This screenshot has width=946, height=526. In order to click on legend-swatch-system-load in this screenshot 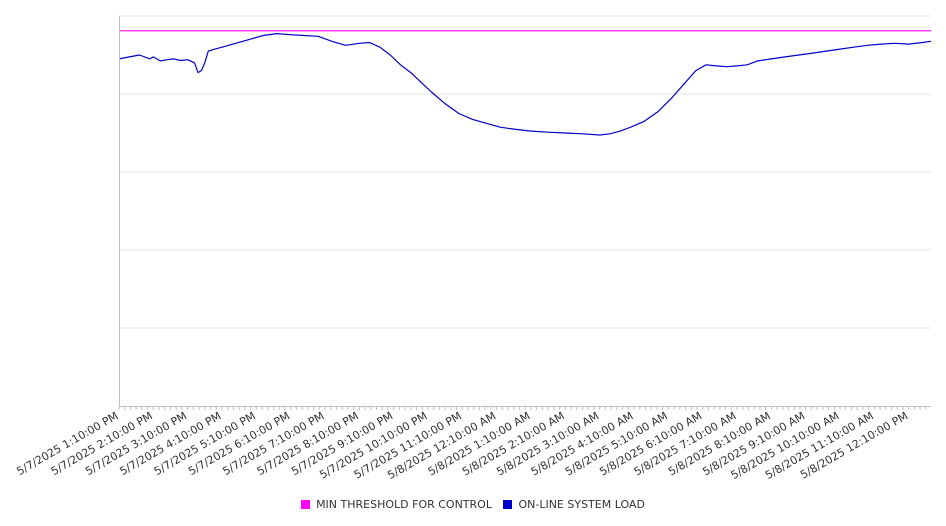, I will do `click(508, 504)`.